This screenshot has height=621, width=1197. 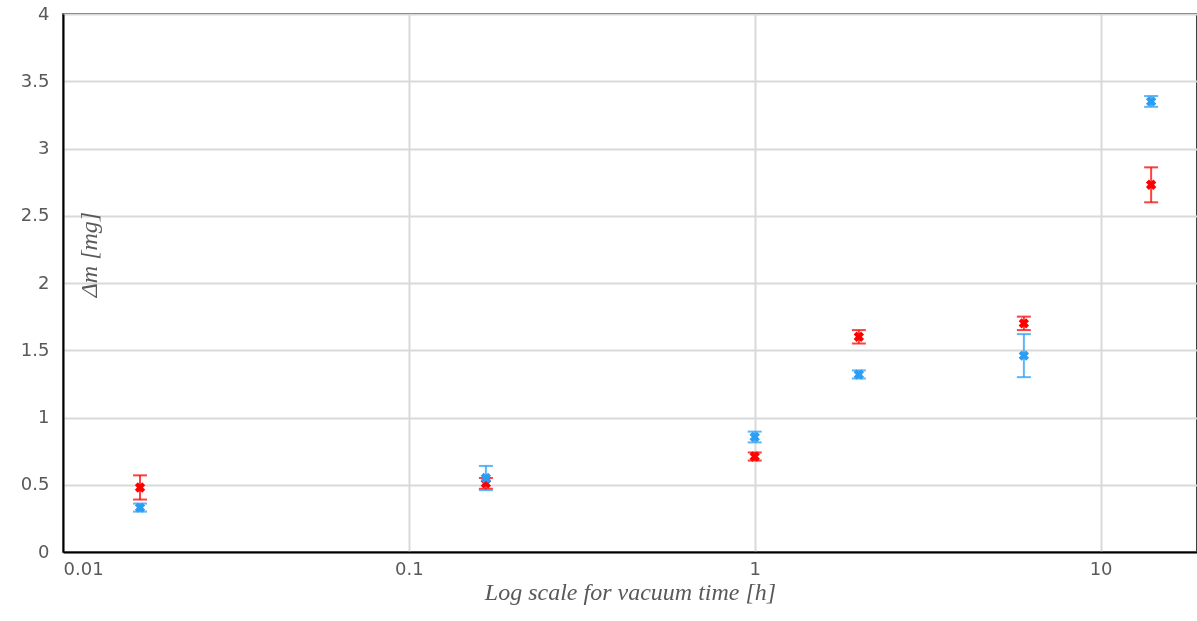 What do you see at coordinates (44, 416) in the screenshot?
I see `y-tick-label: 1` at bounding box center [44, 416].